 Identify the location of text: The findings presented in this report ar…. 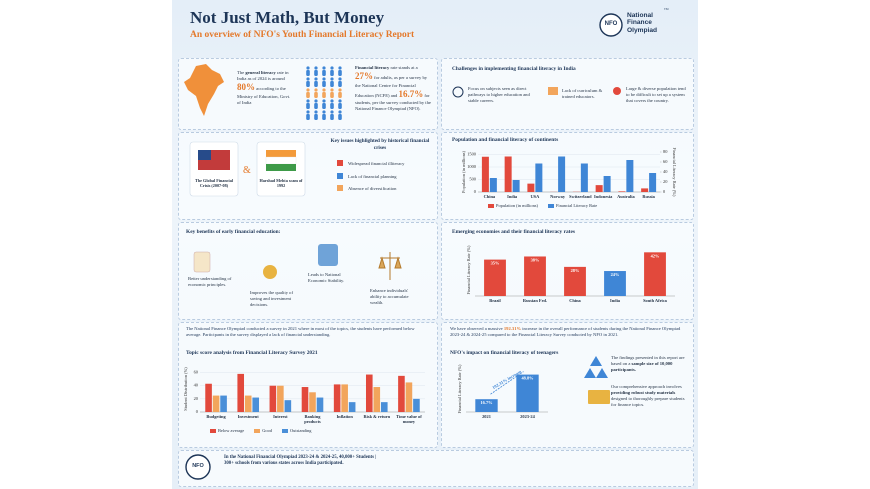
(648, 360).